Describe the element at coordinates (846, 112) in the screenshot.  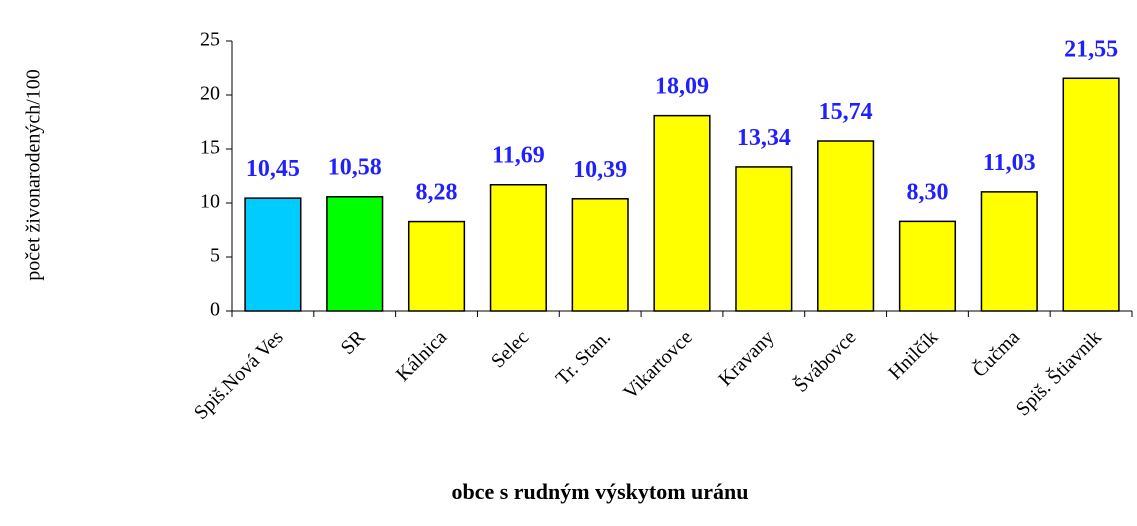
I see `value-label: 15,74` at that location.